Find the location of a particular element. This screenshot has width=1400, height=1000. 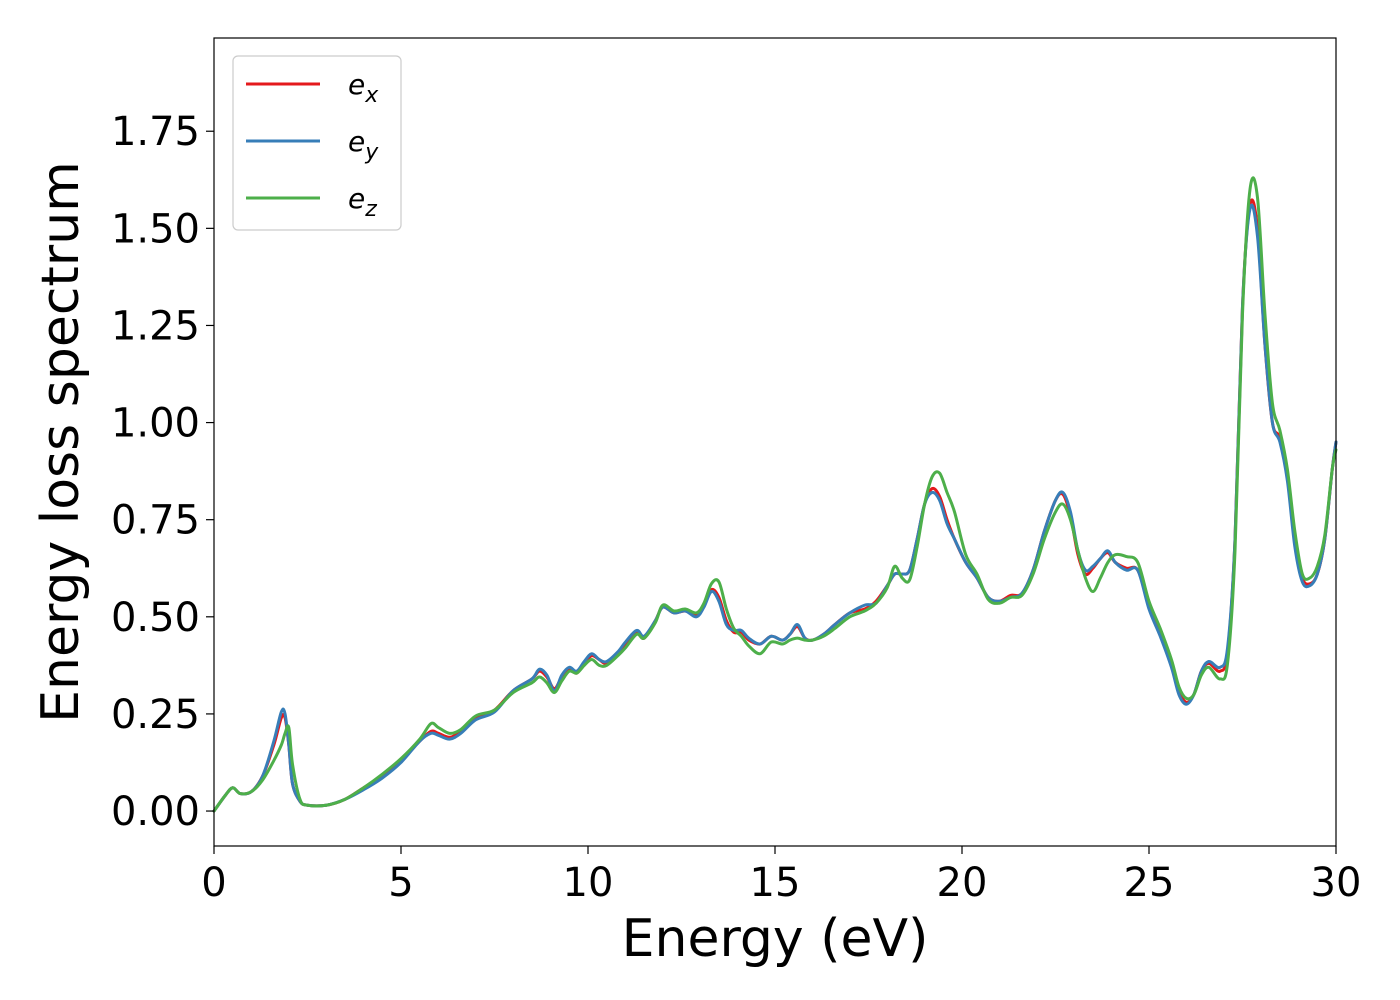

y-tick-label: 0.25 is located at coordinates (155, 715).